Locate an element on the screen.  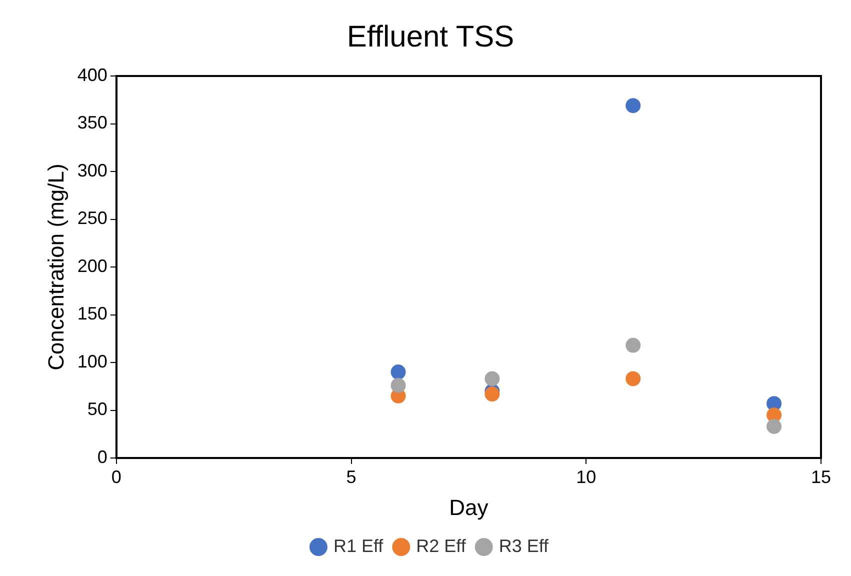
y-axis-title: Concentration (mg/L) is located at coordinates (55, 267).